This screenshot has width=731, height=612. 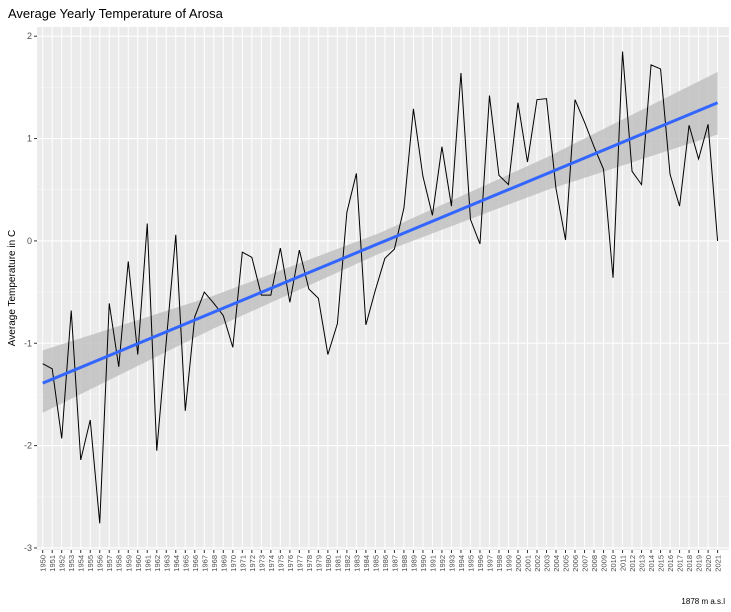 I want to click on x-tick-label: 1996, so click(x=480, y=563).